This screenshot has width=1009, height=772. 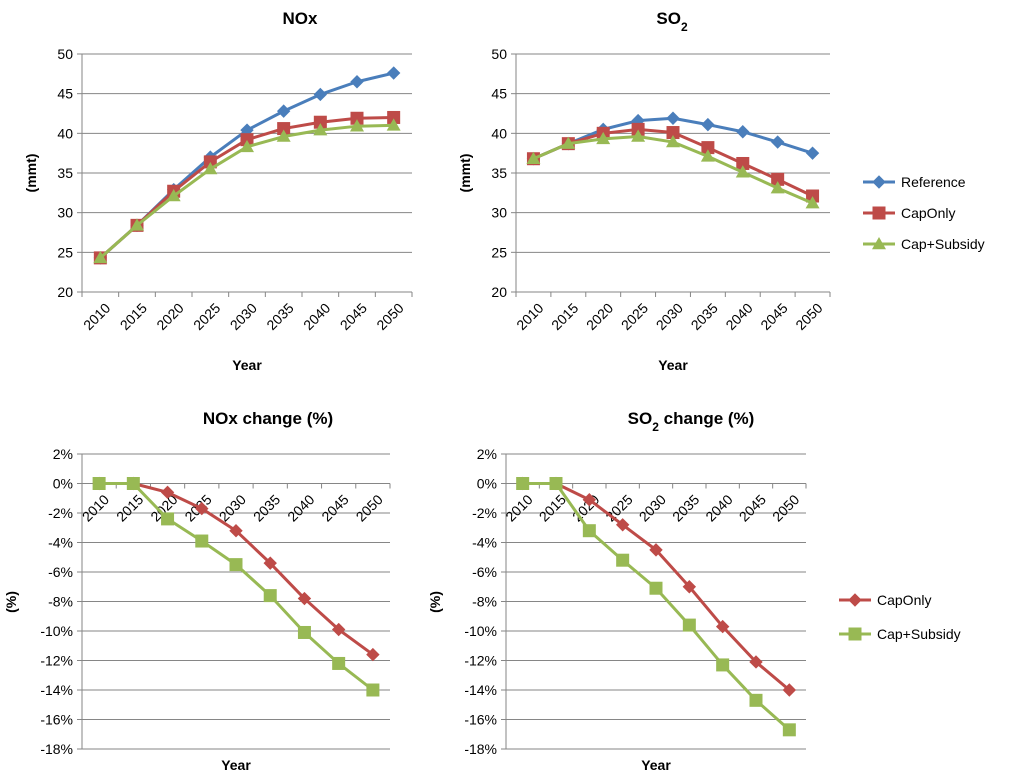 What do you see at coordinates (900, 617) in the screenshot?
I see `legend: CapOnly Cap+Subsidy` at bounding box center [900, 617].